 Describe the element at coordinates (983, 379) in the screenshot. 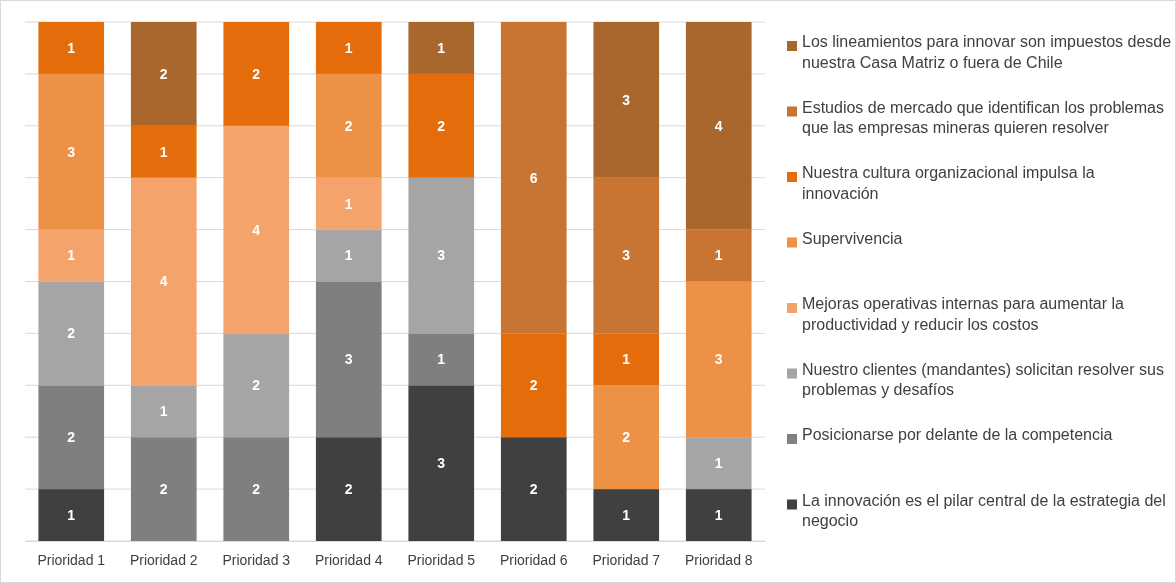

I see `legend-label: Nuestro clientes (mandantes) solicitan resolver sus problemas y desafíos` at that location.